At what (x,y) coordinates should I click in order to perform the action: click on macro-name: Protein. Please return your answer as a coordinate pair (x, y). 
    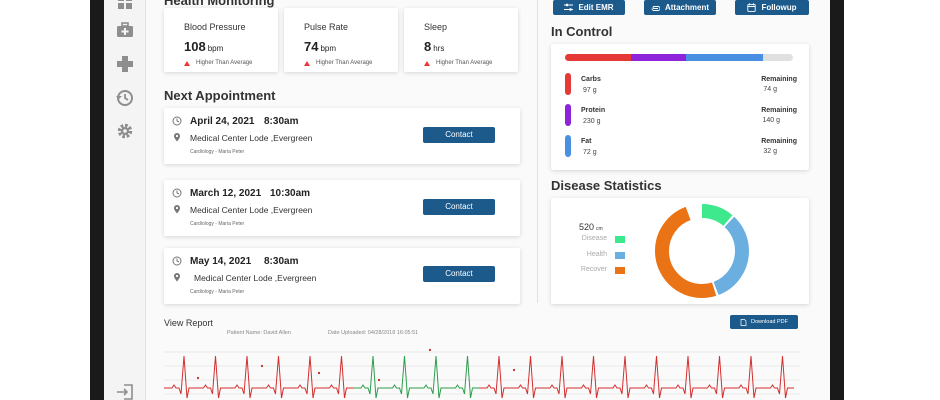
    Looking at the image, I should click on (593, 110).